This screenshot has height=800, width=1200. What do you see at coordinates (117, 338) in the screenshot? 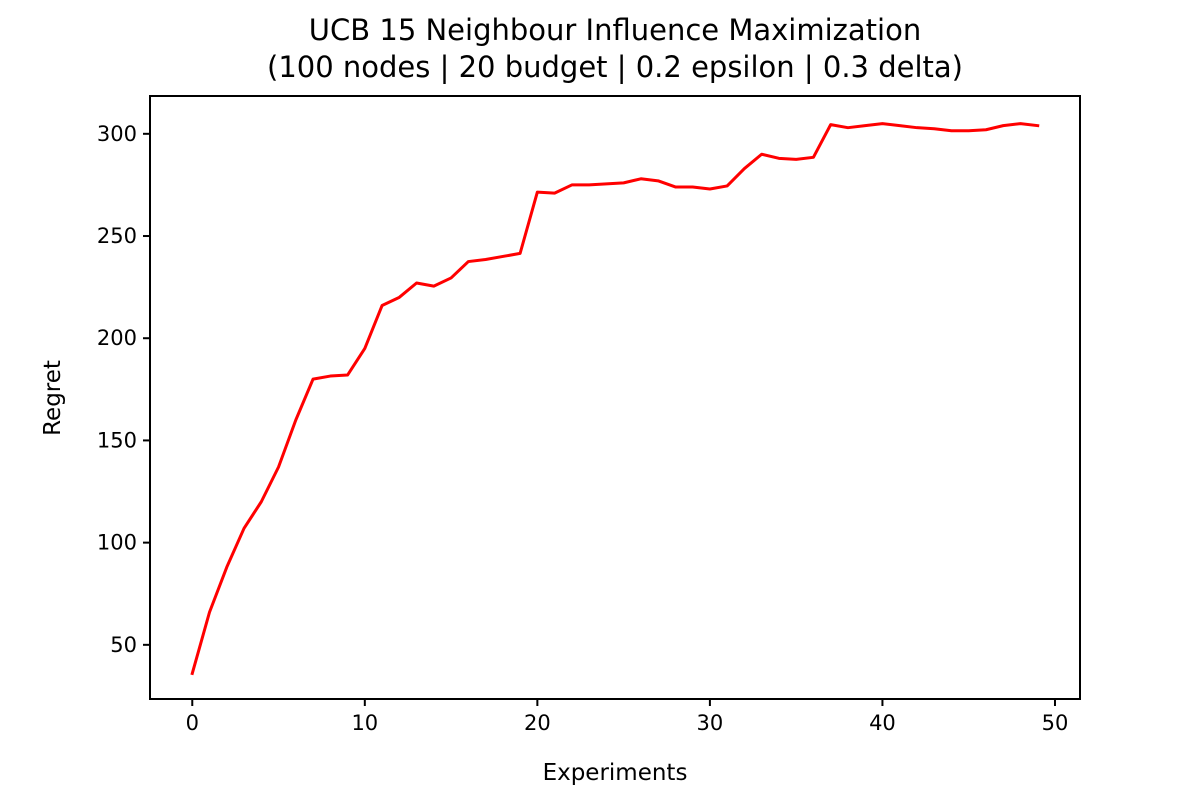
I see `y-tick-label: 200` at bounding box center [117, 338].